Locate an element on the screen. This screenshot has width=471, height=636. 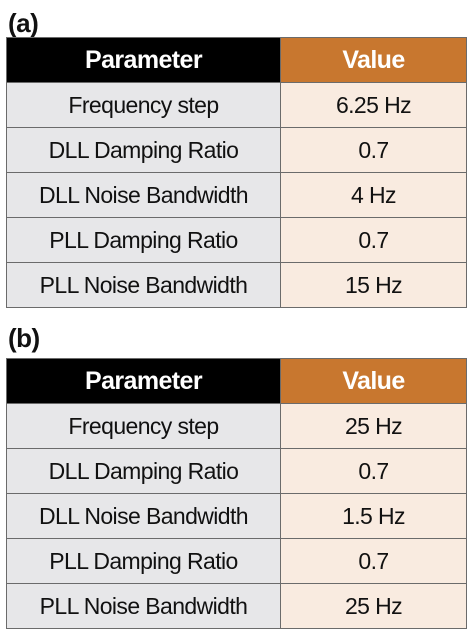
table-row: Frequency step 6.25 Hz is located at coordinates (236, 105).